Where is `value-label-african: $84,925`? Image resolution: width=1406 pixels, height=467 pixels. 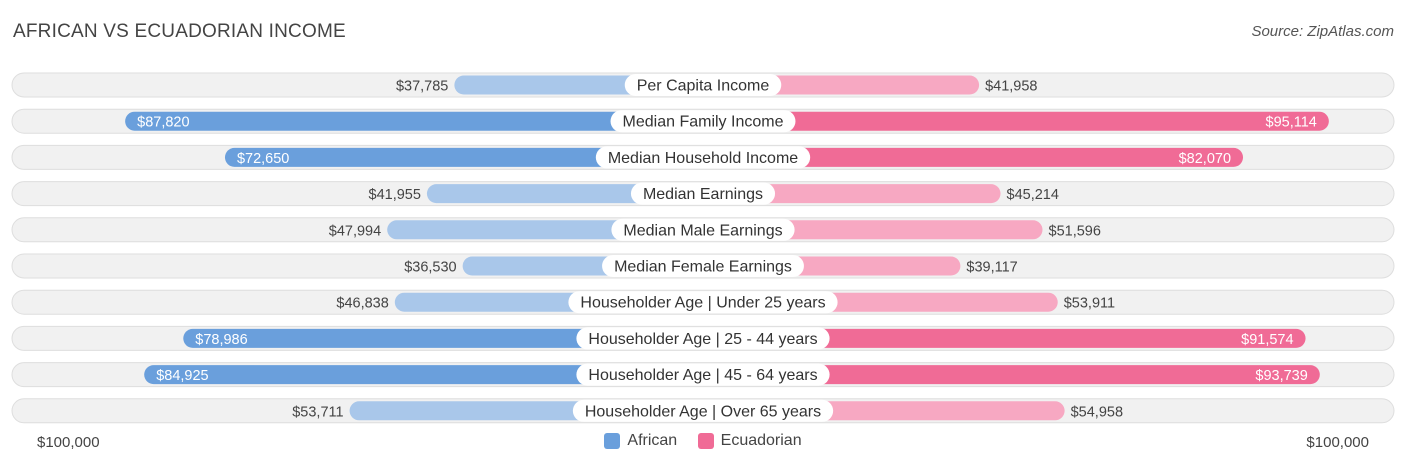 value-label-african: $84,925 is located at coordinates (182, 376).